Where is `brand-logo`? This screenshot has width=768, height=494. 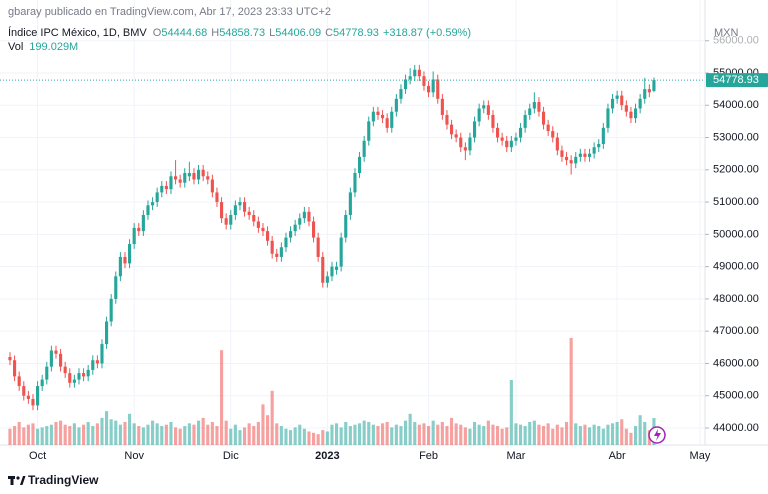 brand-logo is located at coordinates (17, 480).